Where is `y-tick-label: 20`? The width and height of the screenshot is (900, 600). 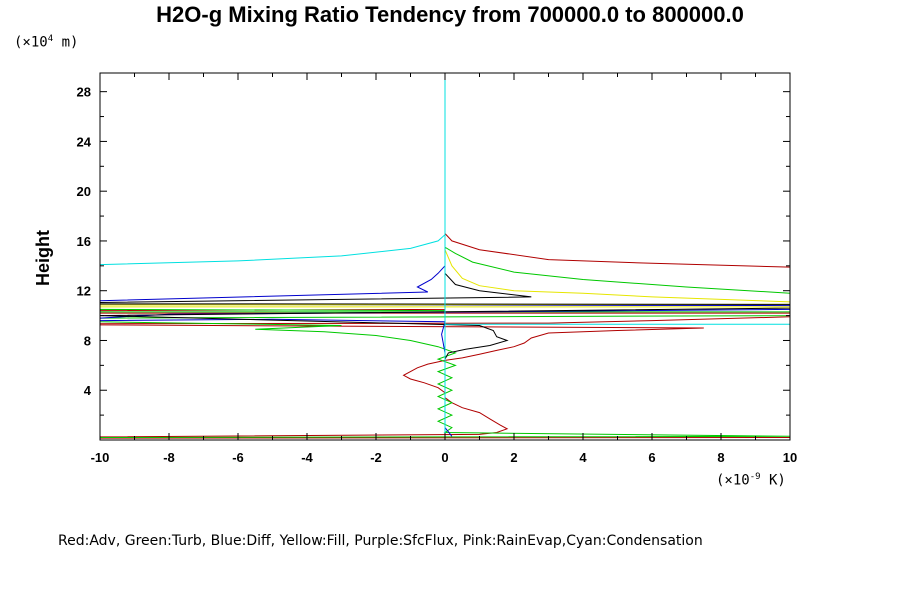 y-tick-label: 20 is located at coordinates (84, 191).